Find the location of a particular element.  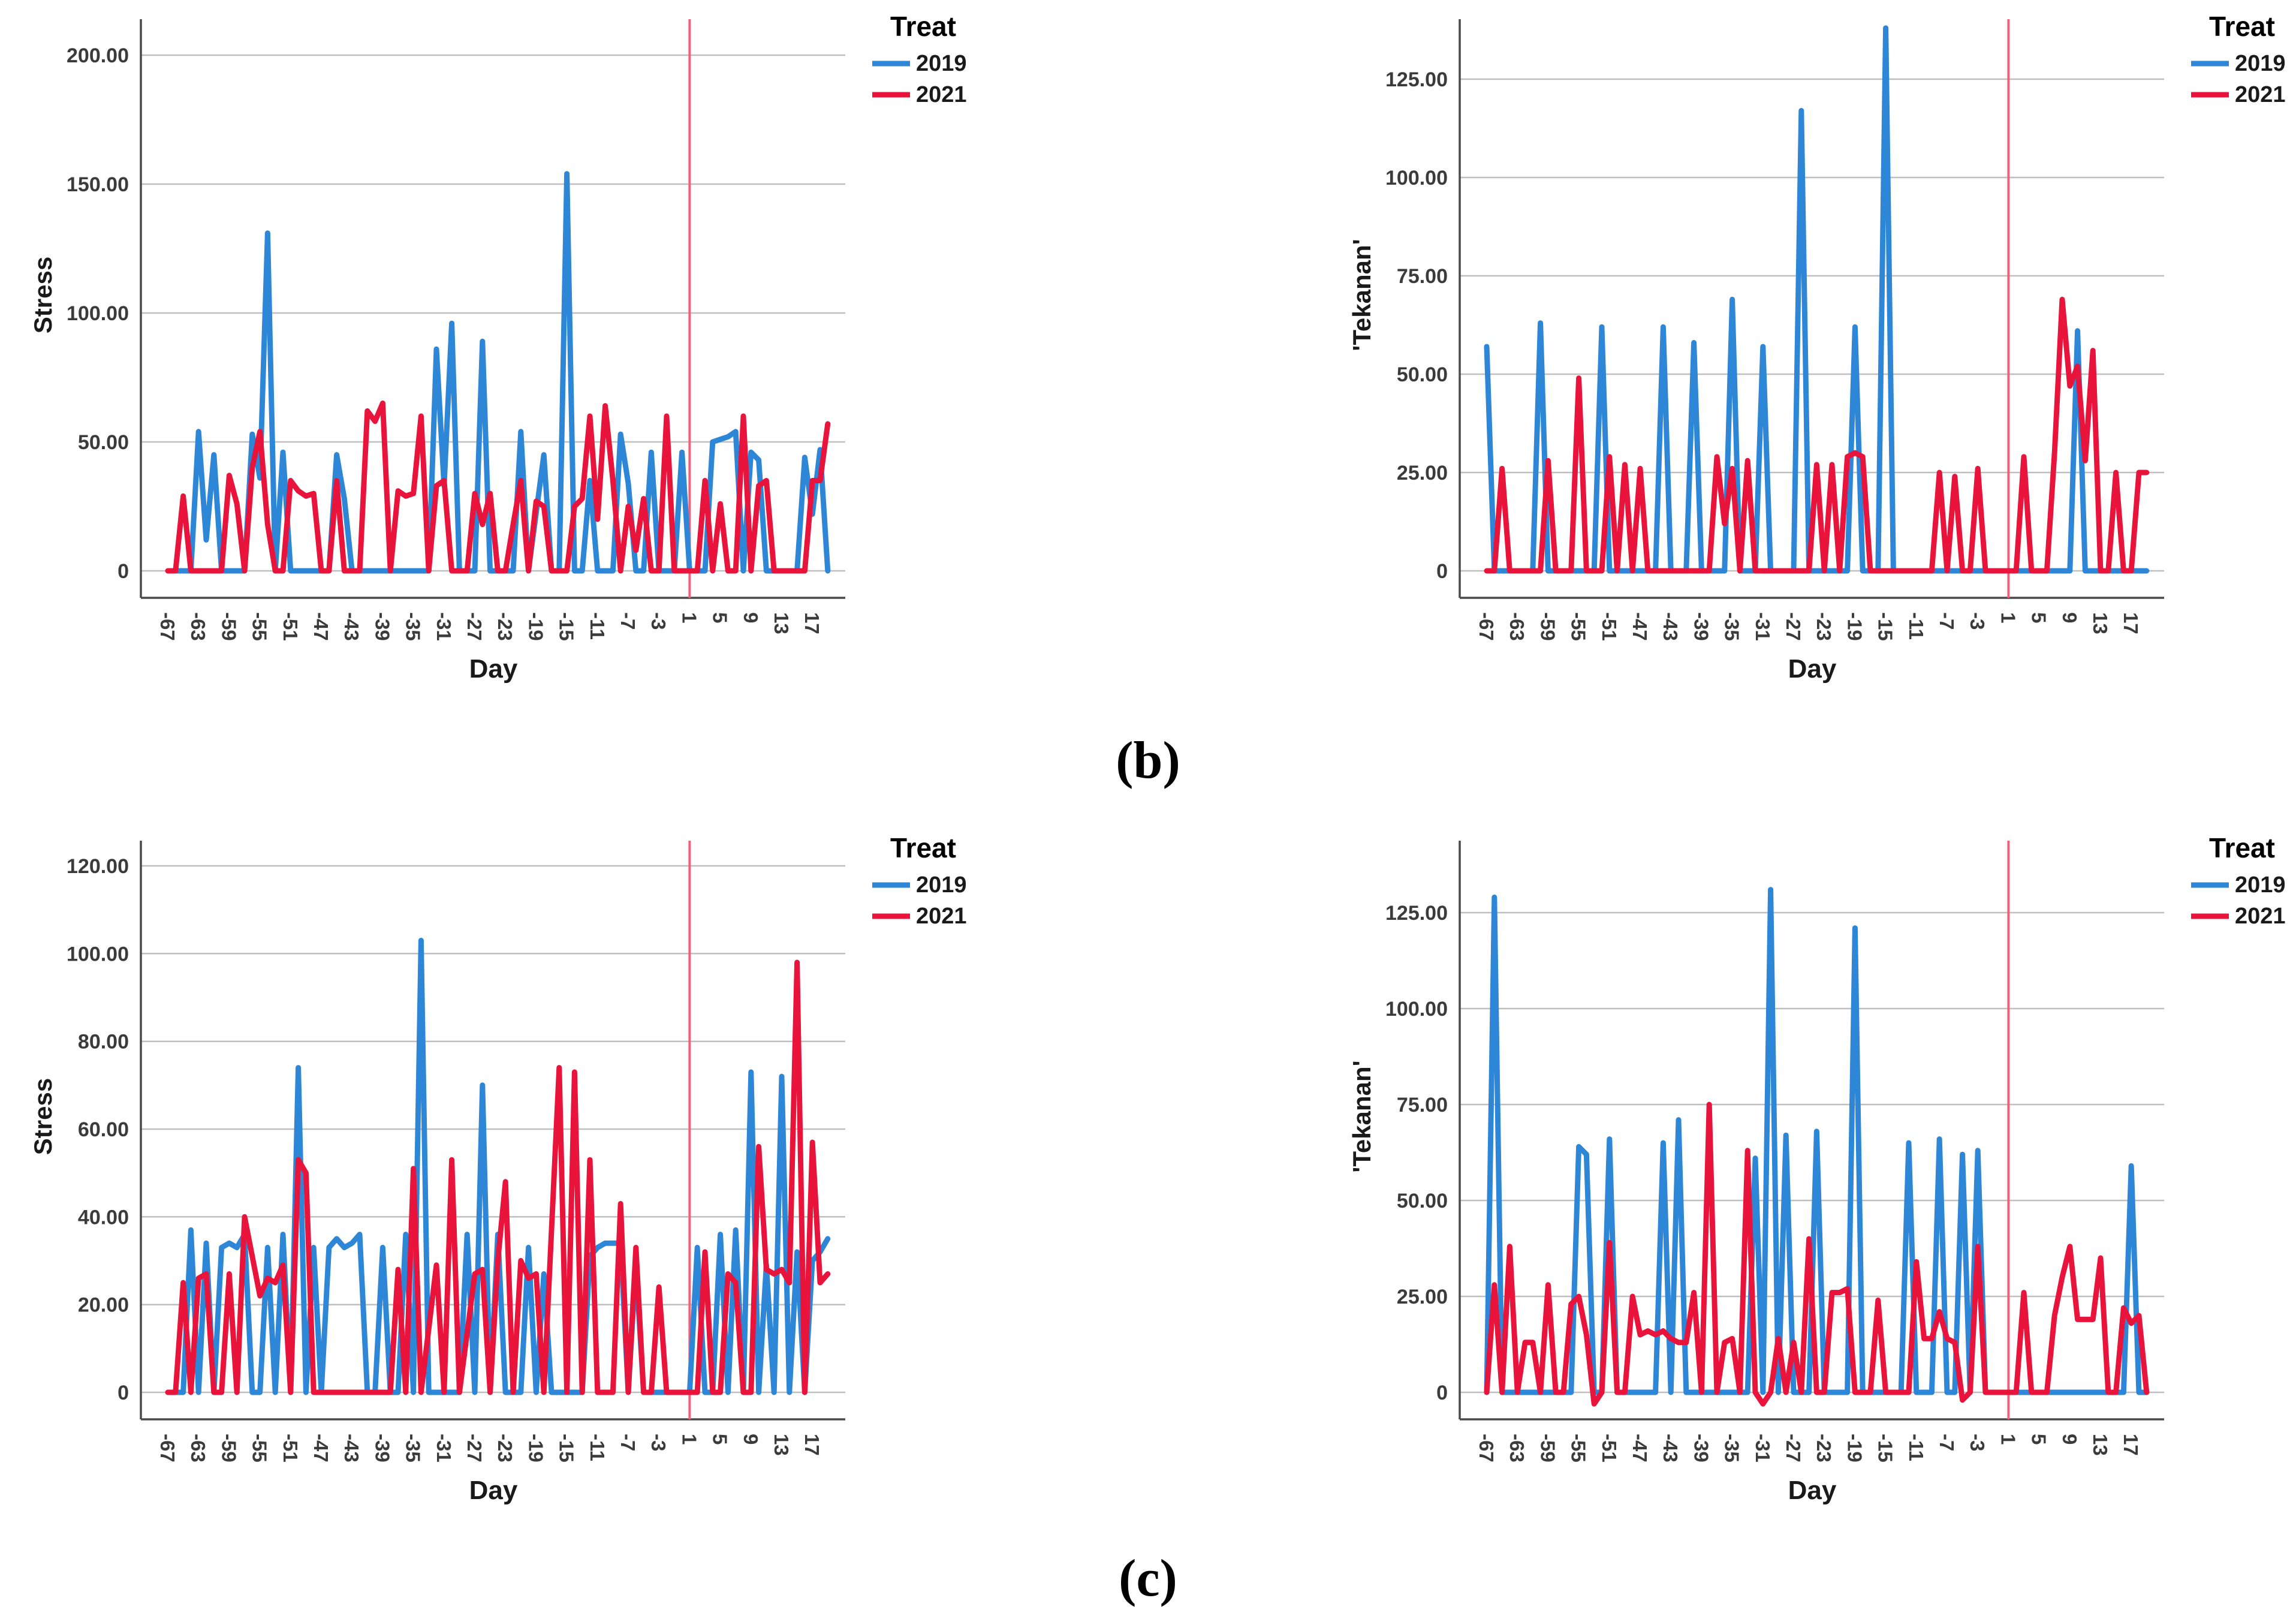

caption-panel-b: (b) is located at coordinates (1148, 761).